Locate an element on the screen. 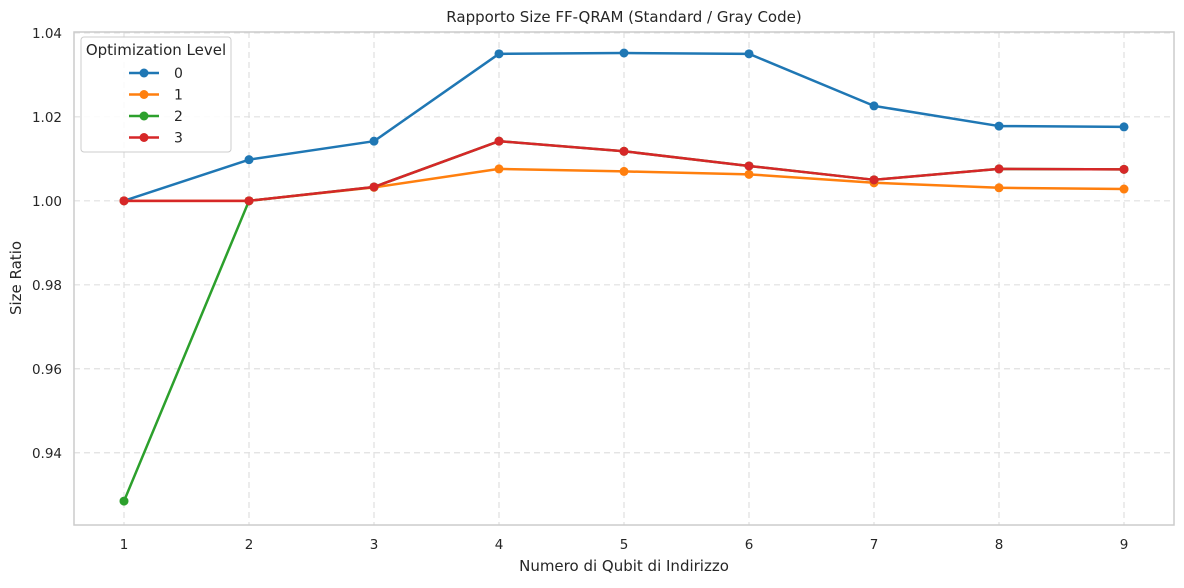  legend-entry: 1 is located at coordinates (156, 96).